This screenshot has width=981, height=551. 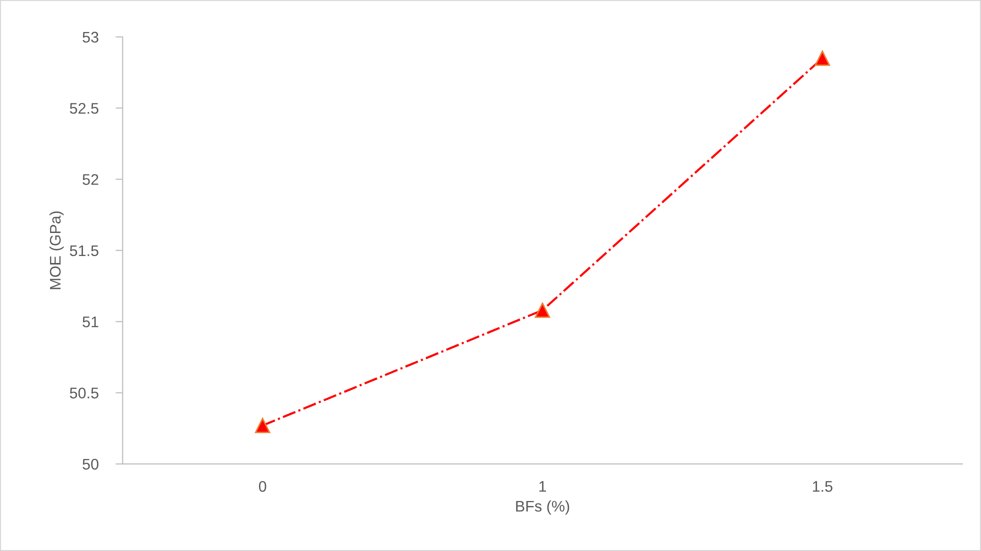 What do you see at coordinates (84, 393) in the screenshot?
I see `y-tick-label: 50.5` at bounding box center [84, 393].